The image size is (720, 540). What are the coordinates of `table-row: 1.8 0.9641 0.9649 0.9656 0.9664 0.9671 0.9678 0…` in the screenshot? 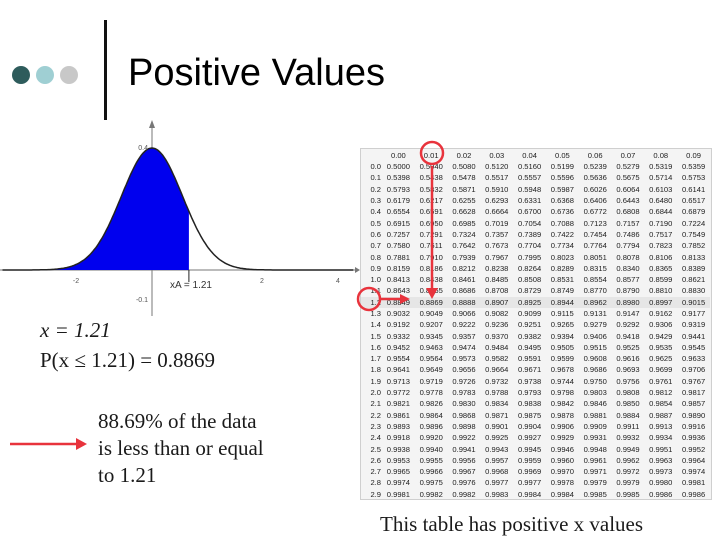 It's located at (535, 369).